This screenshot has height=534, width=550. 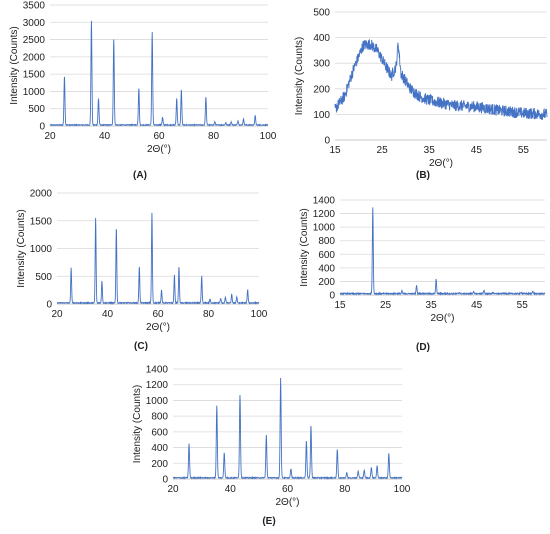 I want to click on y-tick-label: 2500, so click(x=34, y=40).